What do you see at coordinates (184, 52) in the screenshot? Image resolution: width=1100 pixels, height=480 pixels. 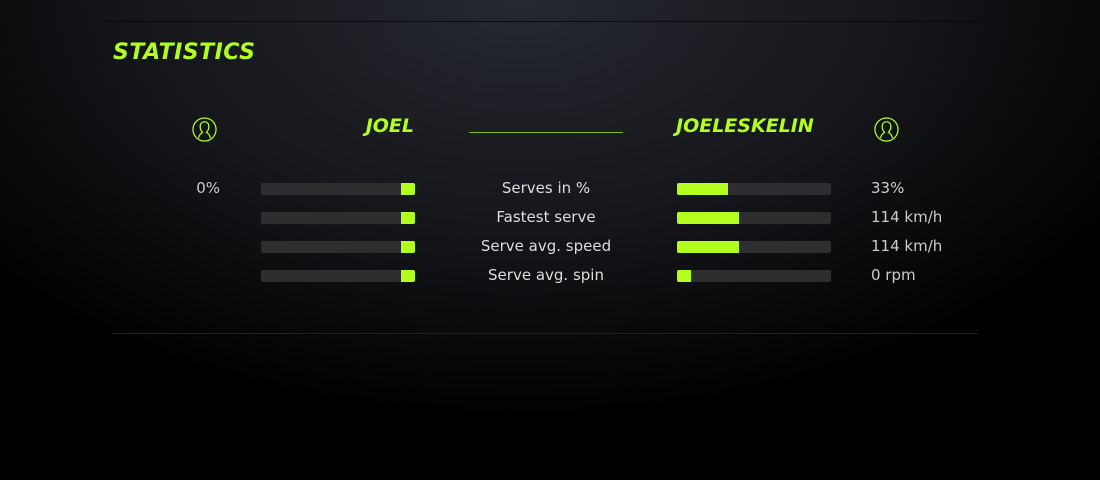 I see `page-title: STATISTICS` at bounding box center [184, 52].